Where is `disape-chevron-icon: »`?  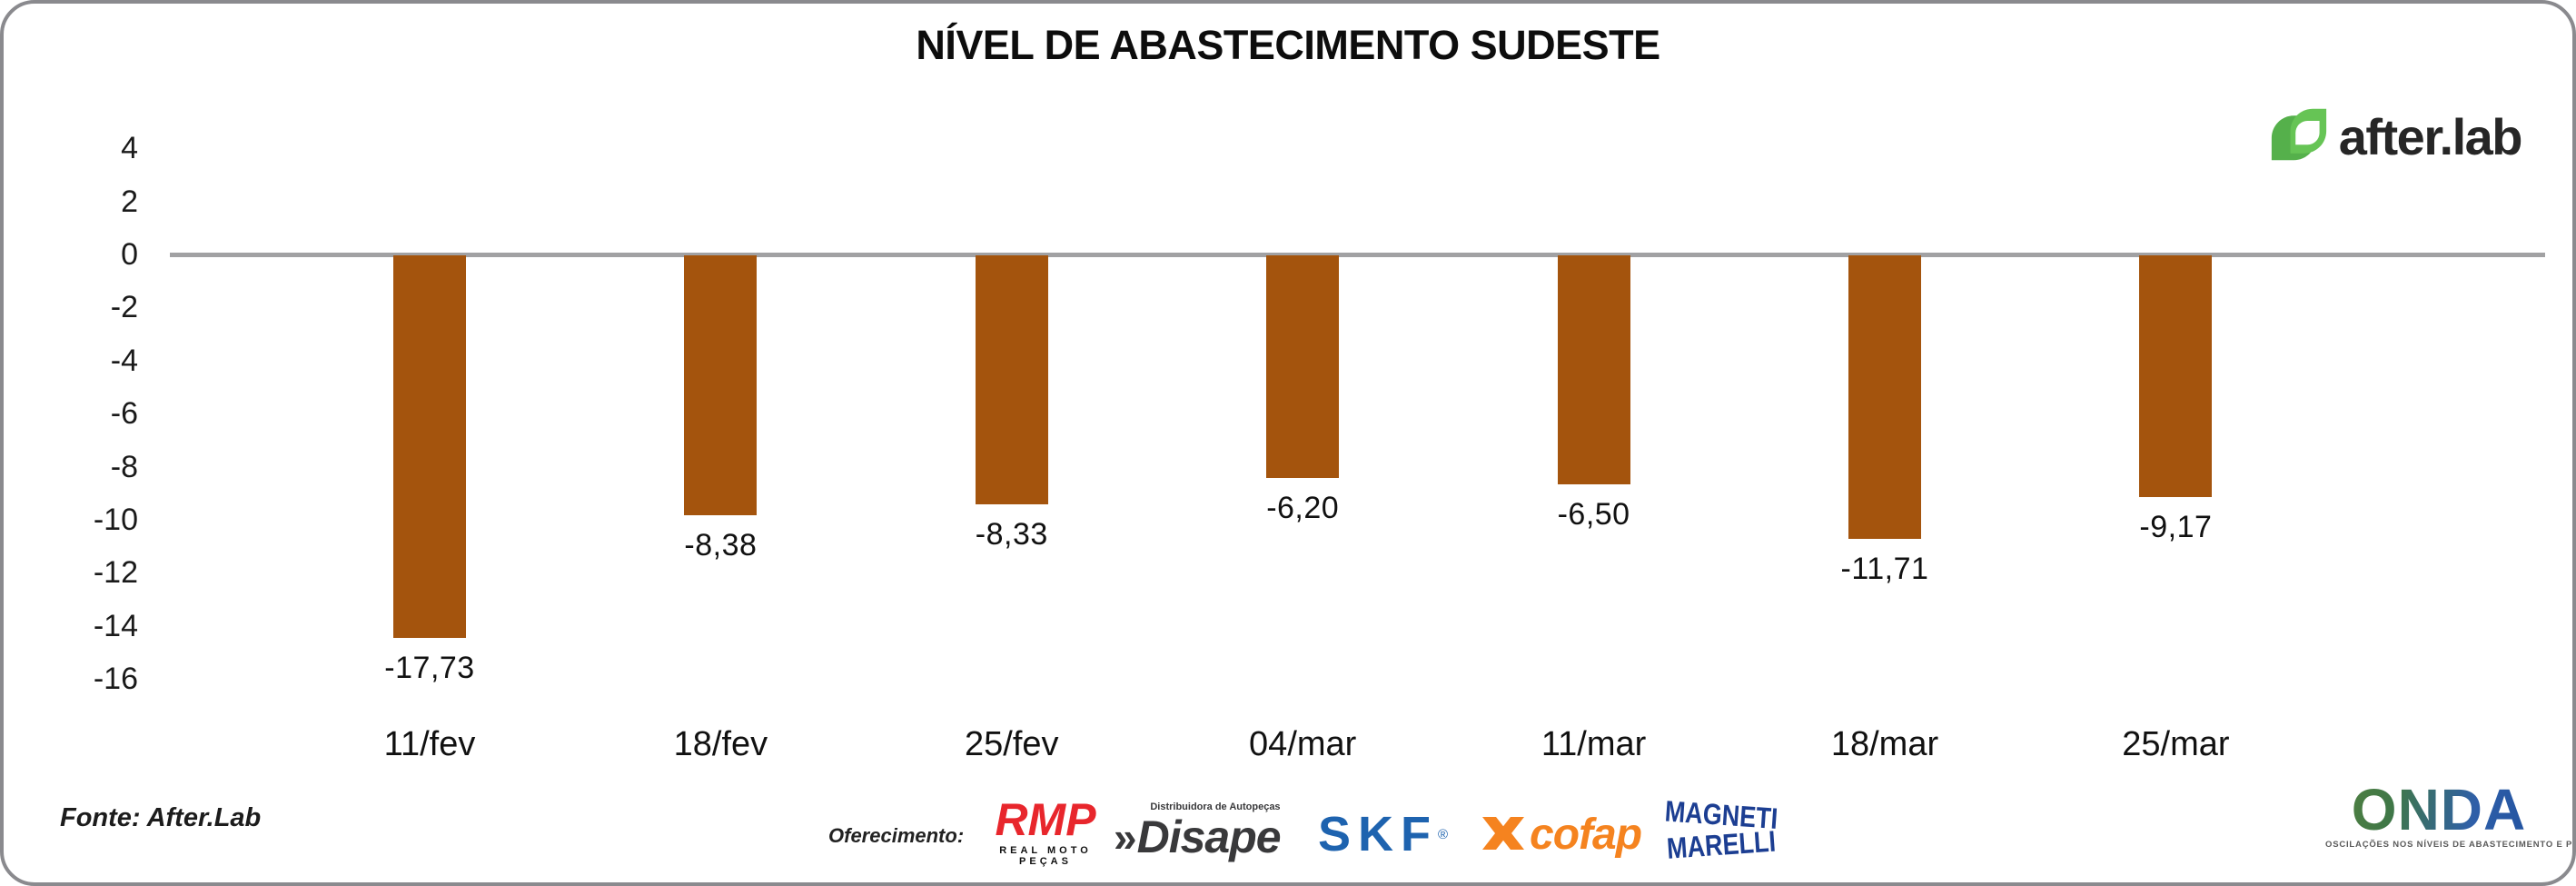
disape-chevron-icon: » is located at coordinates (1125, 837).